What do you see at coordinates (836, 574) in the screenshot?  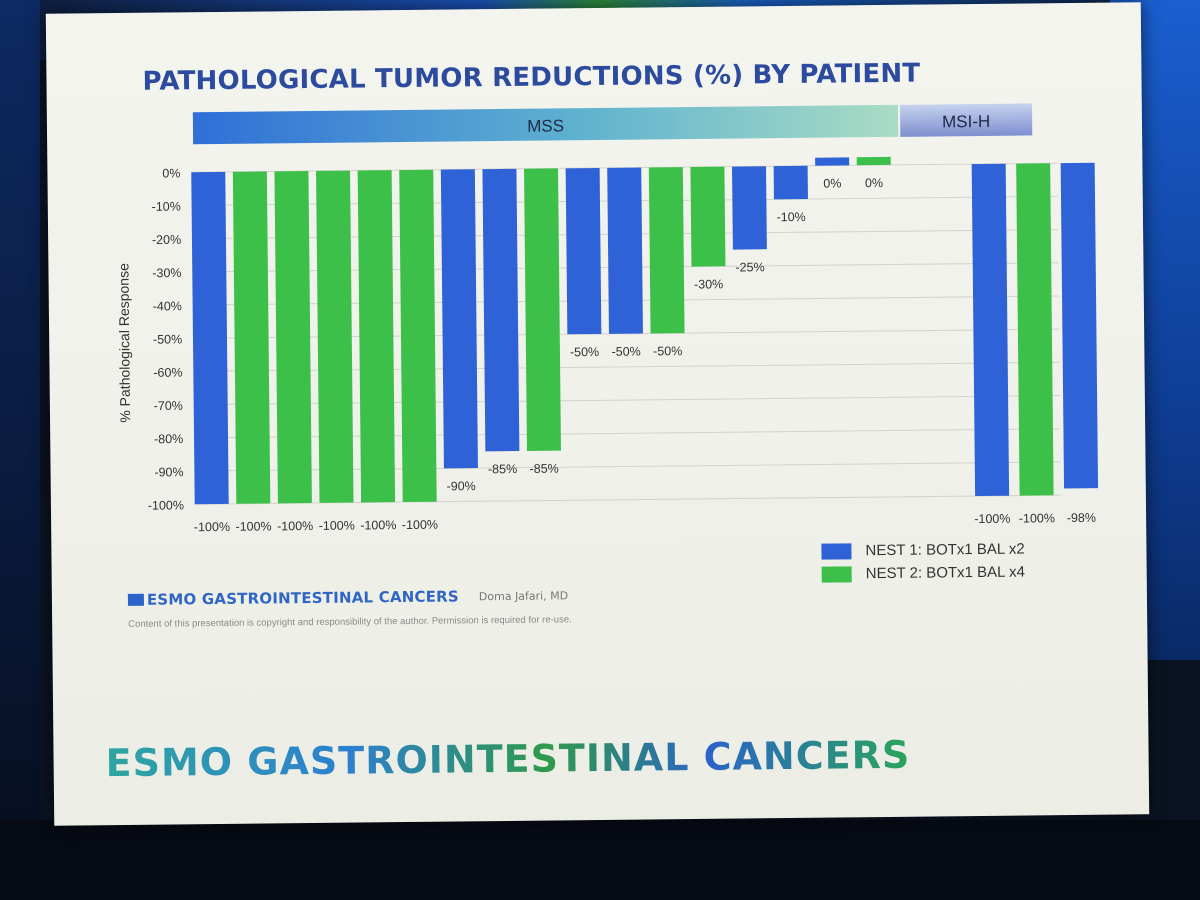 I see `legend-swatch-nest2` at bounding box center [836, 574].